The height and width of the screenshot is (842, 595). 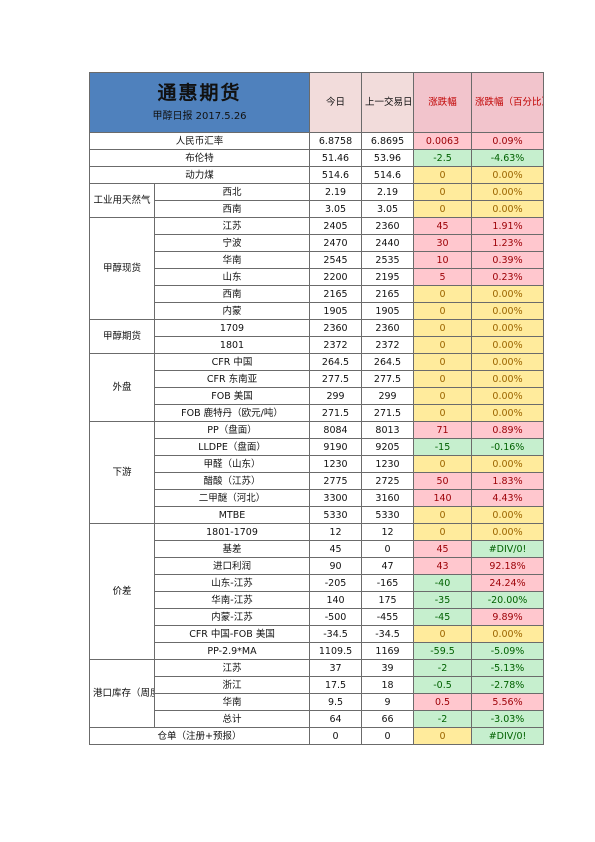 What do you see at coordinates (232, 192) in the screenshot?
I see `row-label: 西北` at bounding box center [232, 192].